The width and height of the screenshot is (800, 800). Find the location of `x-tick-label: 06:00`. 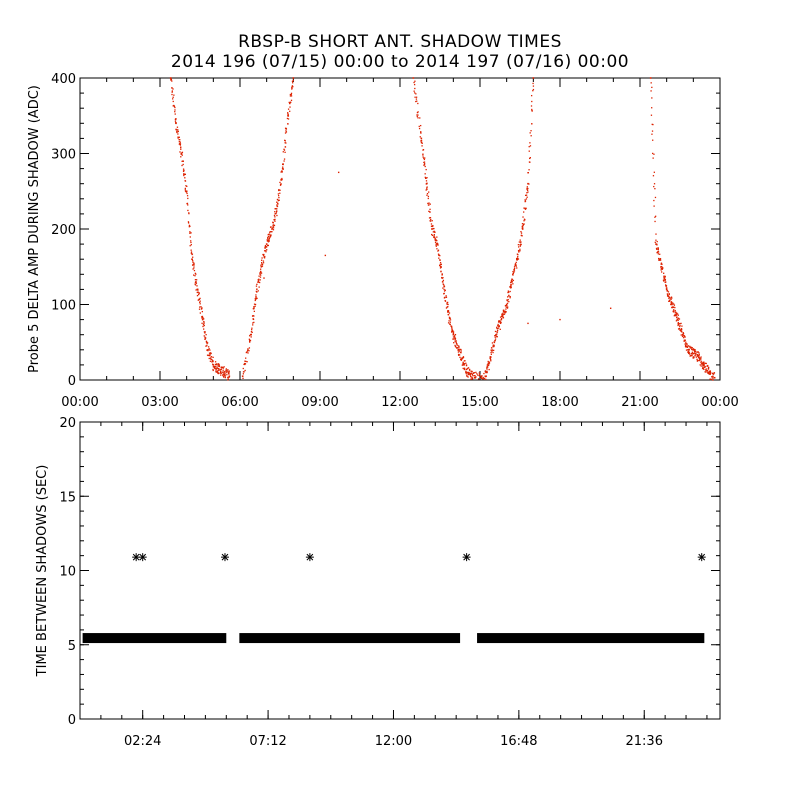

x-tick-label: 06:00 is located at coordinates (239, 402).